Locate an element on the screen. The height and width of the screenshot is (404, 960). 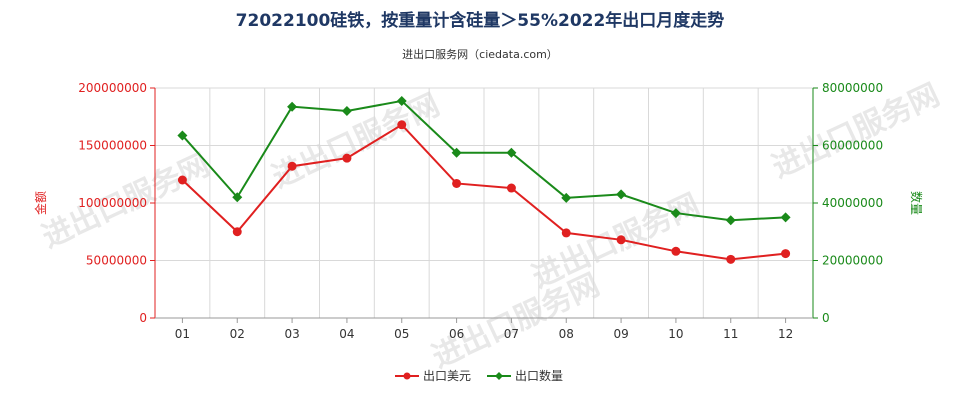
chart-subtitle: 进出口服务网（ciedata.com） is located at coordinates (480, 54).